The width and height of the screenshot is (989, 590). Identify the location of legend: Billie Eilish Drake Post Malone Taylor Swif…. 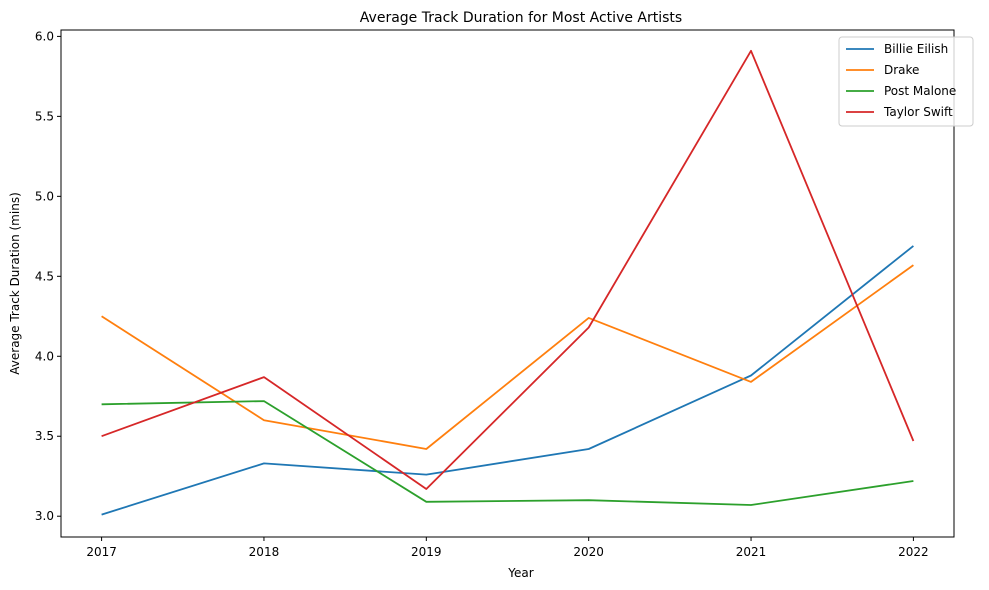
(906, 81).